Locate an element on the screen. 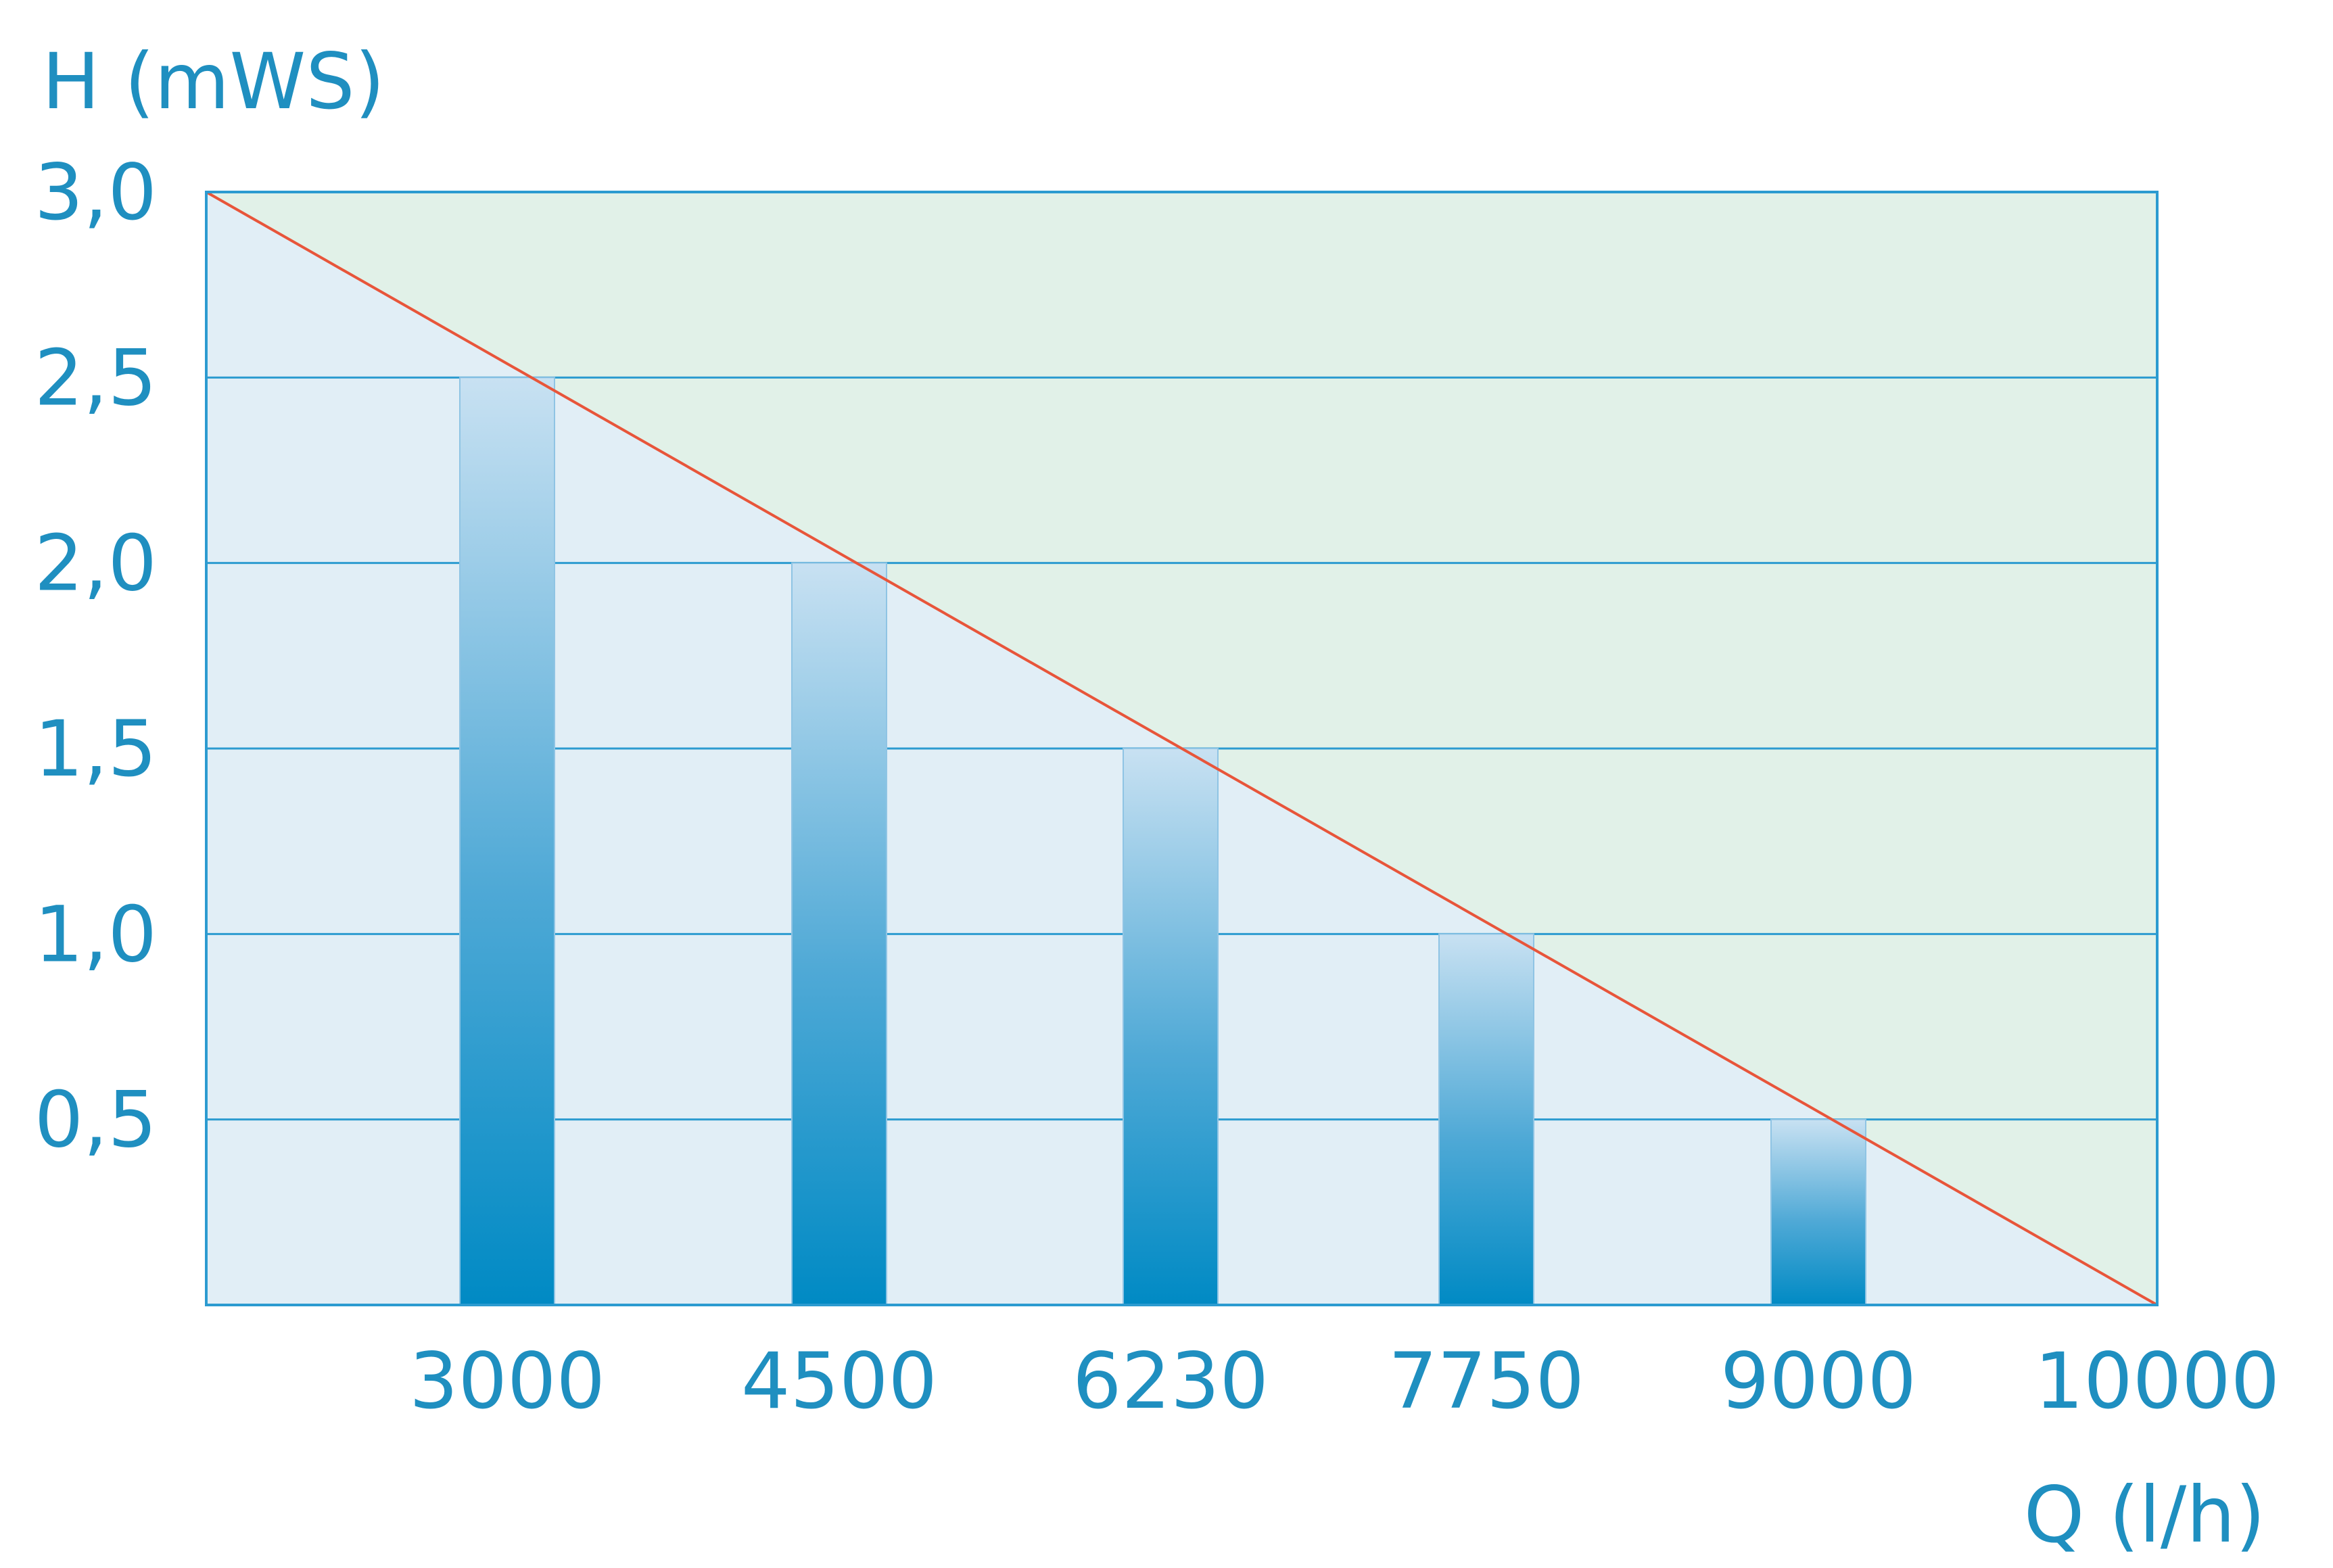  x-tick-label: 6230 is located at coordinates (1171, 1381).